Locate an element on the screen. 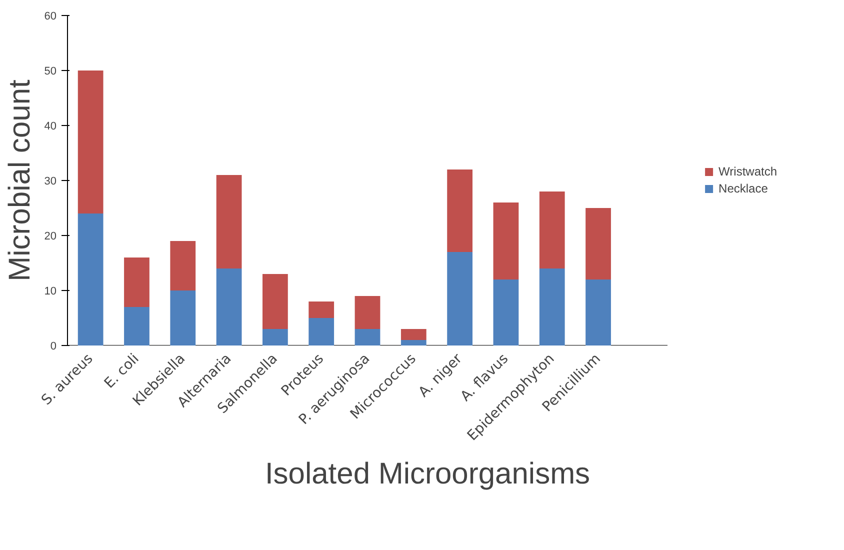 The image size is (844, 550). y-tick-label: 10 is located at coordinates (50, 292).